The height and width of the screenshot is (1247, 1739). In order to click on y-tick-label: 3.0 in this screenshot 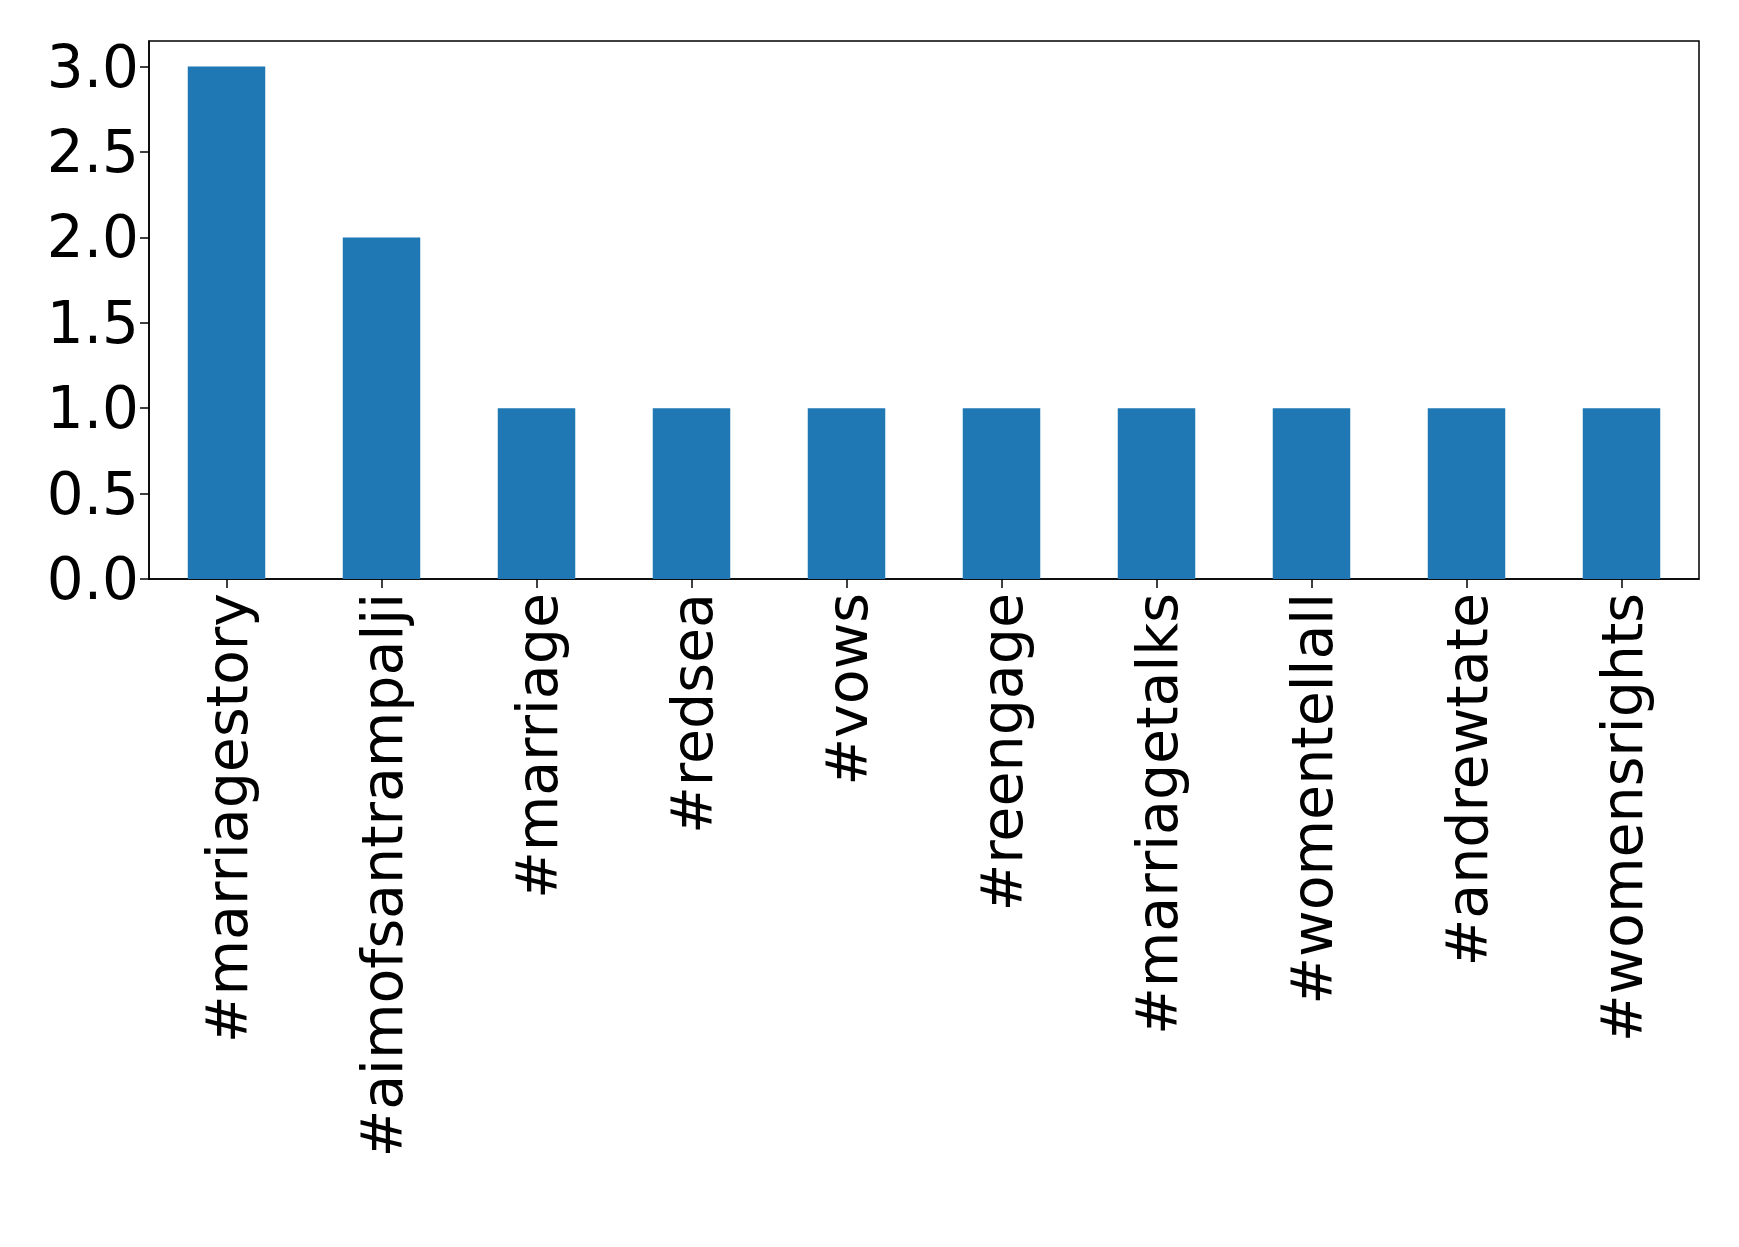, I will do `click(92, 66)`.